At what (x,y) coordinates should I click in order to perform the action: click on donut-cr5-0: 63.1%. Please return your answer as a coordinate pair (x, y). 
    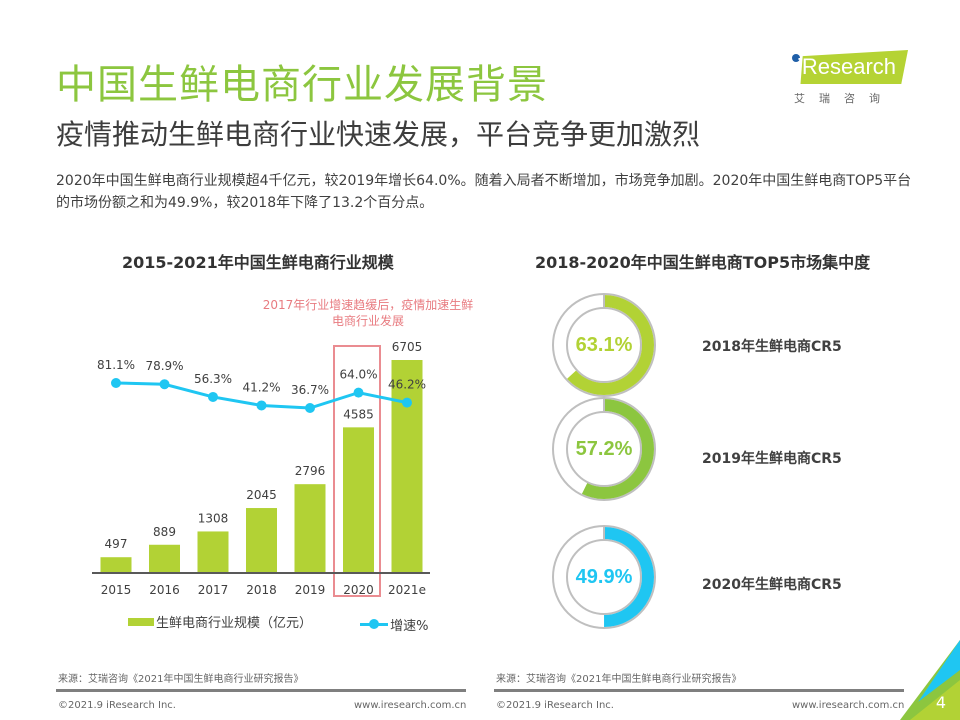
    Looking at the image, I should click on (604, 345).